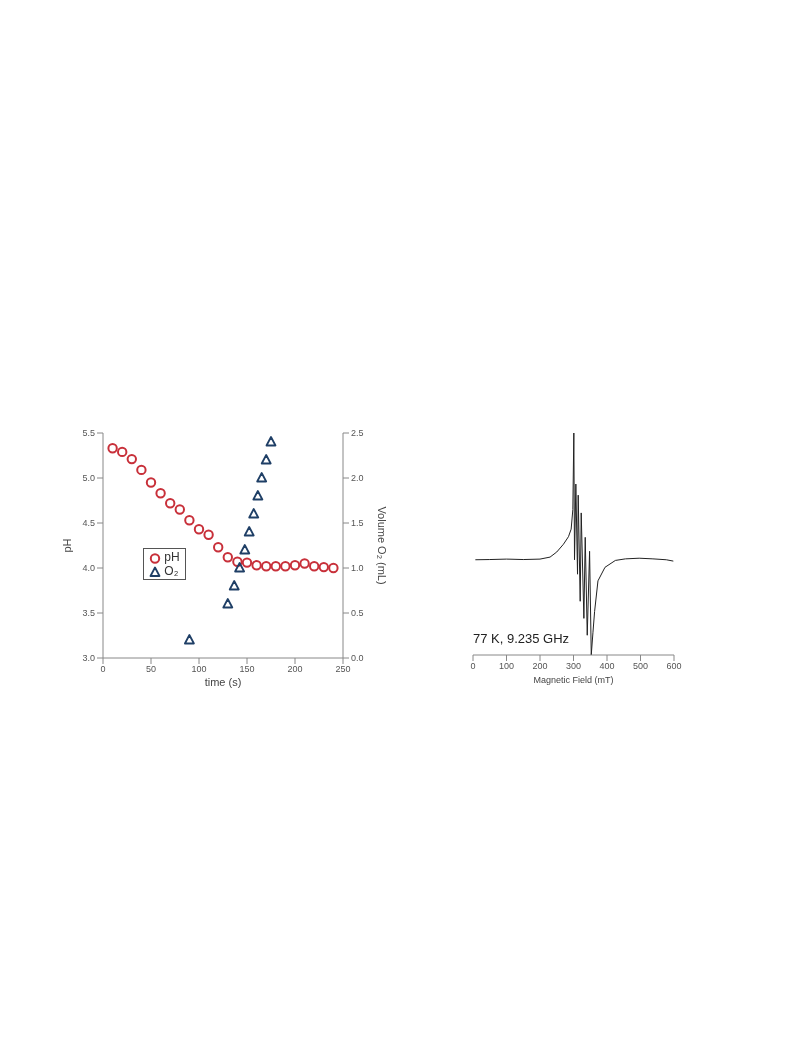 The width and height of the screenshot is (789, 1057). I want to click on x-tick-label: 300, so click(573, 666).